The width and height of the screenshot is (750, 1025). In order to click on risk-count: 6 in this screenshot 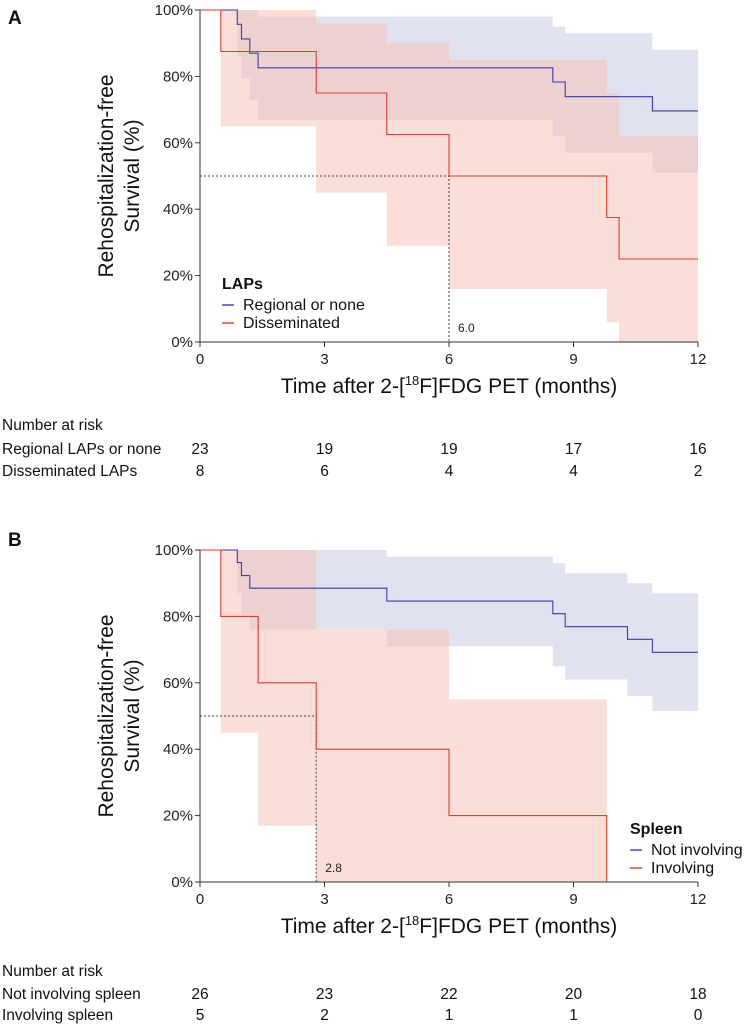, I will do `click(324, 471)`.